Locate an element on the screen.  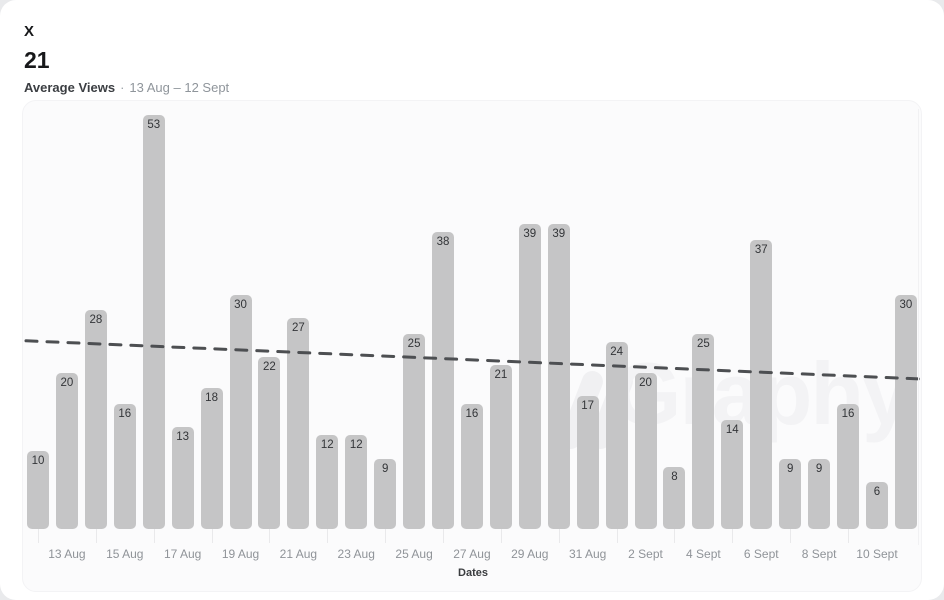
platform-title: X is located at coordinates (29, 31).